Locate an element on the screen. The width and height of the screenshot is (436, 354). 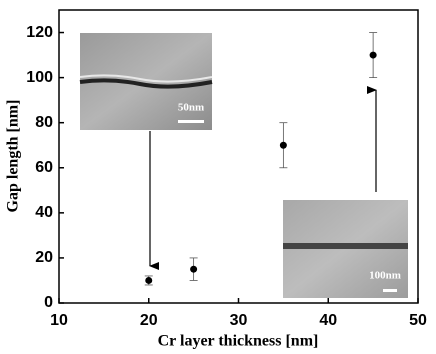
x-tick-label: 40 is located at coordinates (328, 320).